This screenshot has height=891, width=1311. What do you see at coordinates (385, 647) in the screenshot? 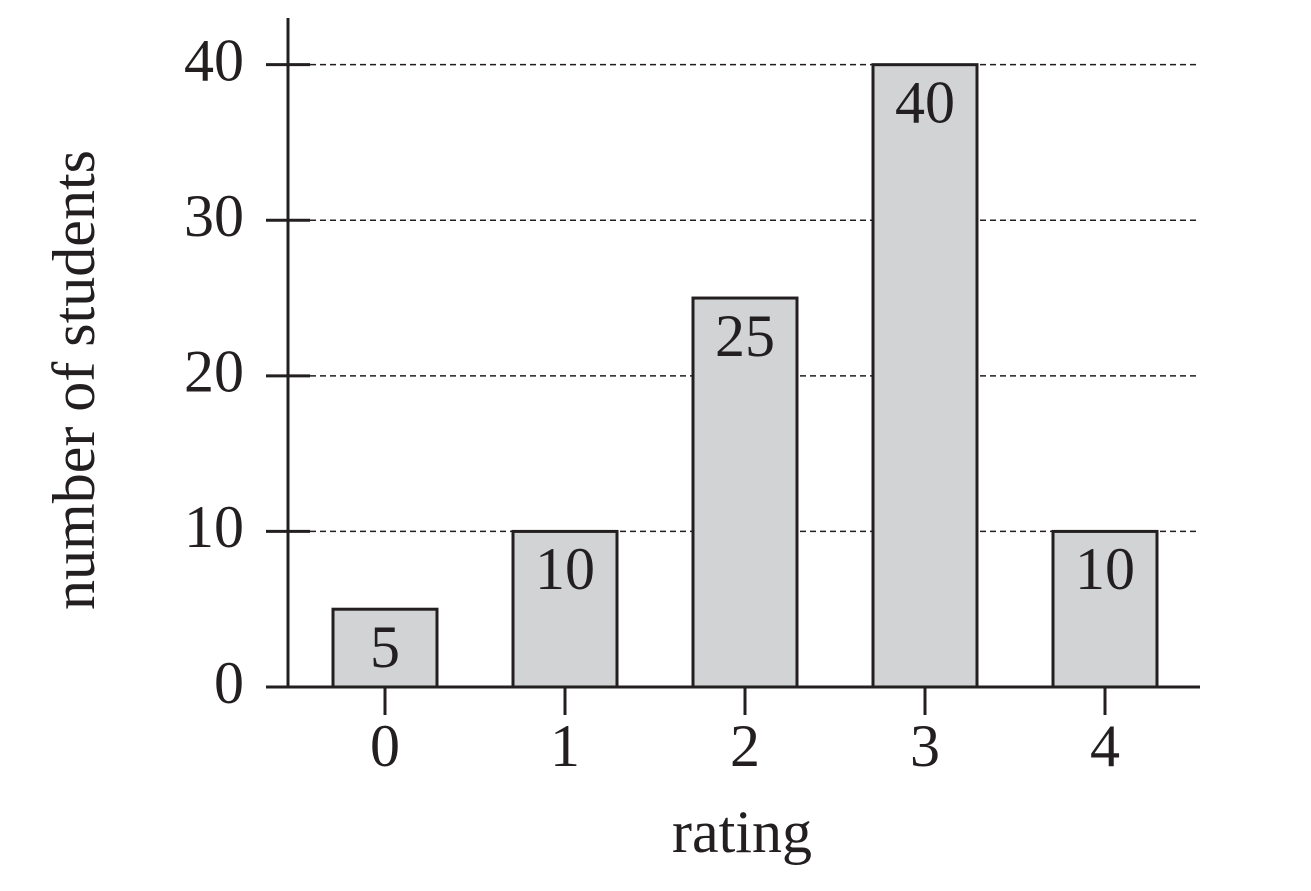
I see `data-label: 5` at bounding box center [385, 647].